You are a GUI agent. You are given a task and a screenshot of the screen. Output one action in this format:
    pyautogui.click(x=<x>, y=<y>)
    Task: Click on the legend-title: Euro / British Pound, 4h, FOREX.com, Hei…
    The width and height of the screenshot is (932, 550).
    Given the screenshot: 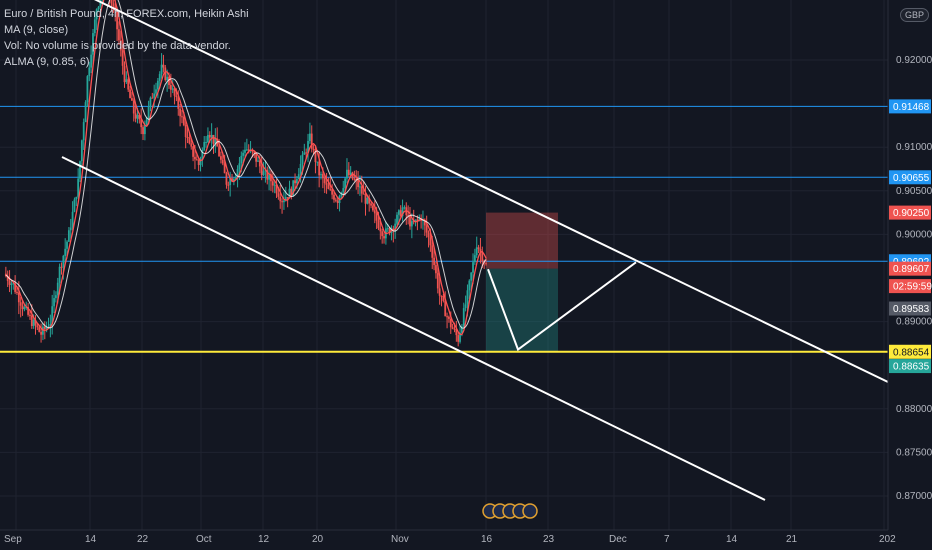 What is the action you would take?
    pyautogui.click(x=126, y=14)
    